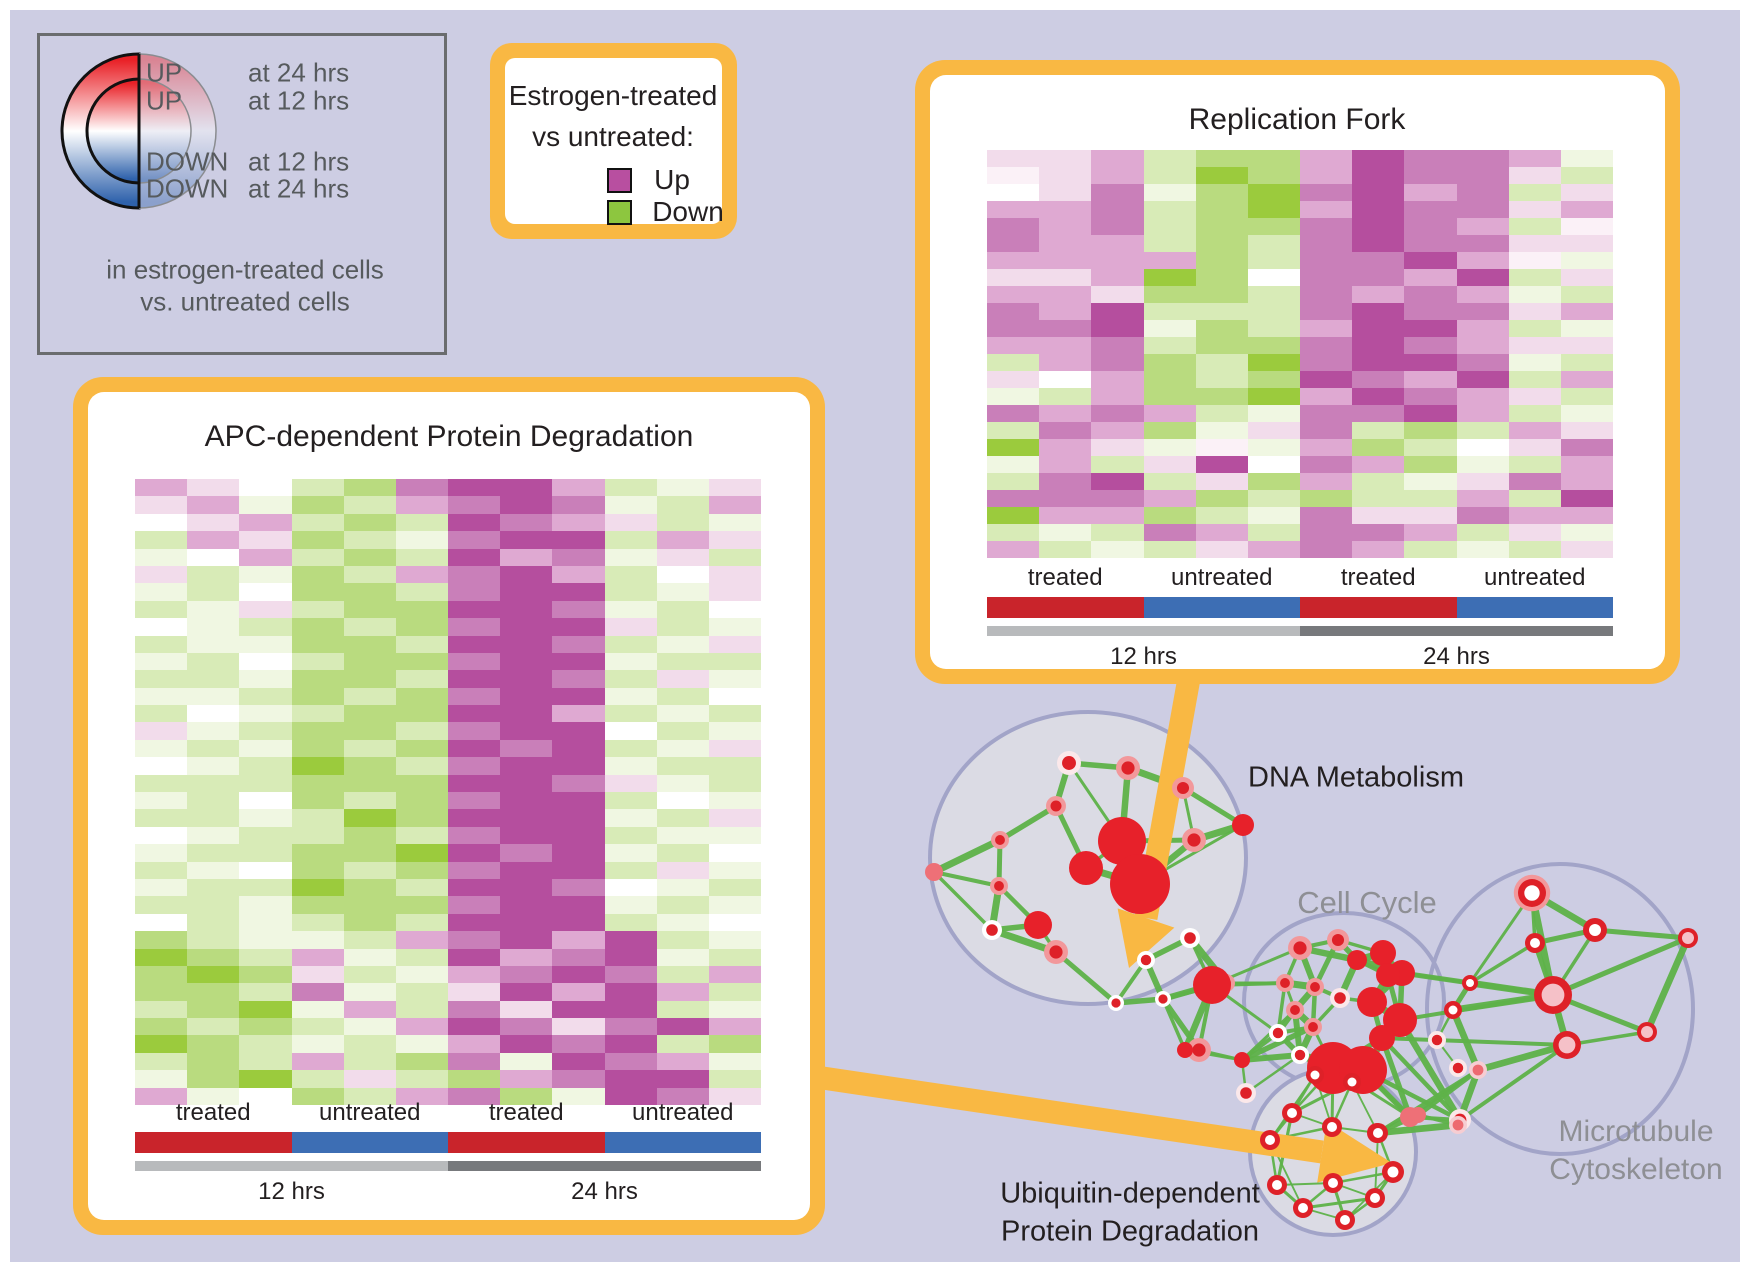 The width and height of the screenshot is (1750, 1279). I want to click on condition-bar-segment, so click(1378, 607).